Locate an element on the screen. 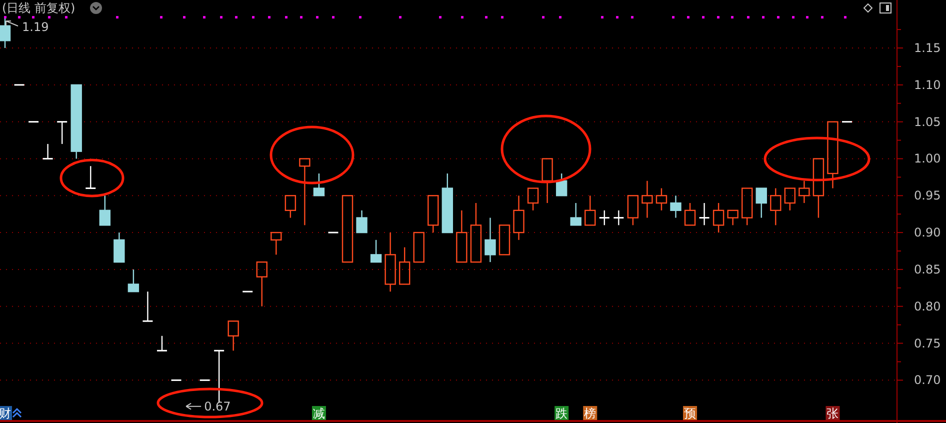  annotation: 榜 is located at coordinates (590, 413).